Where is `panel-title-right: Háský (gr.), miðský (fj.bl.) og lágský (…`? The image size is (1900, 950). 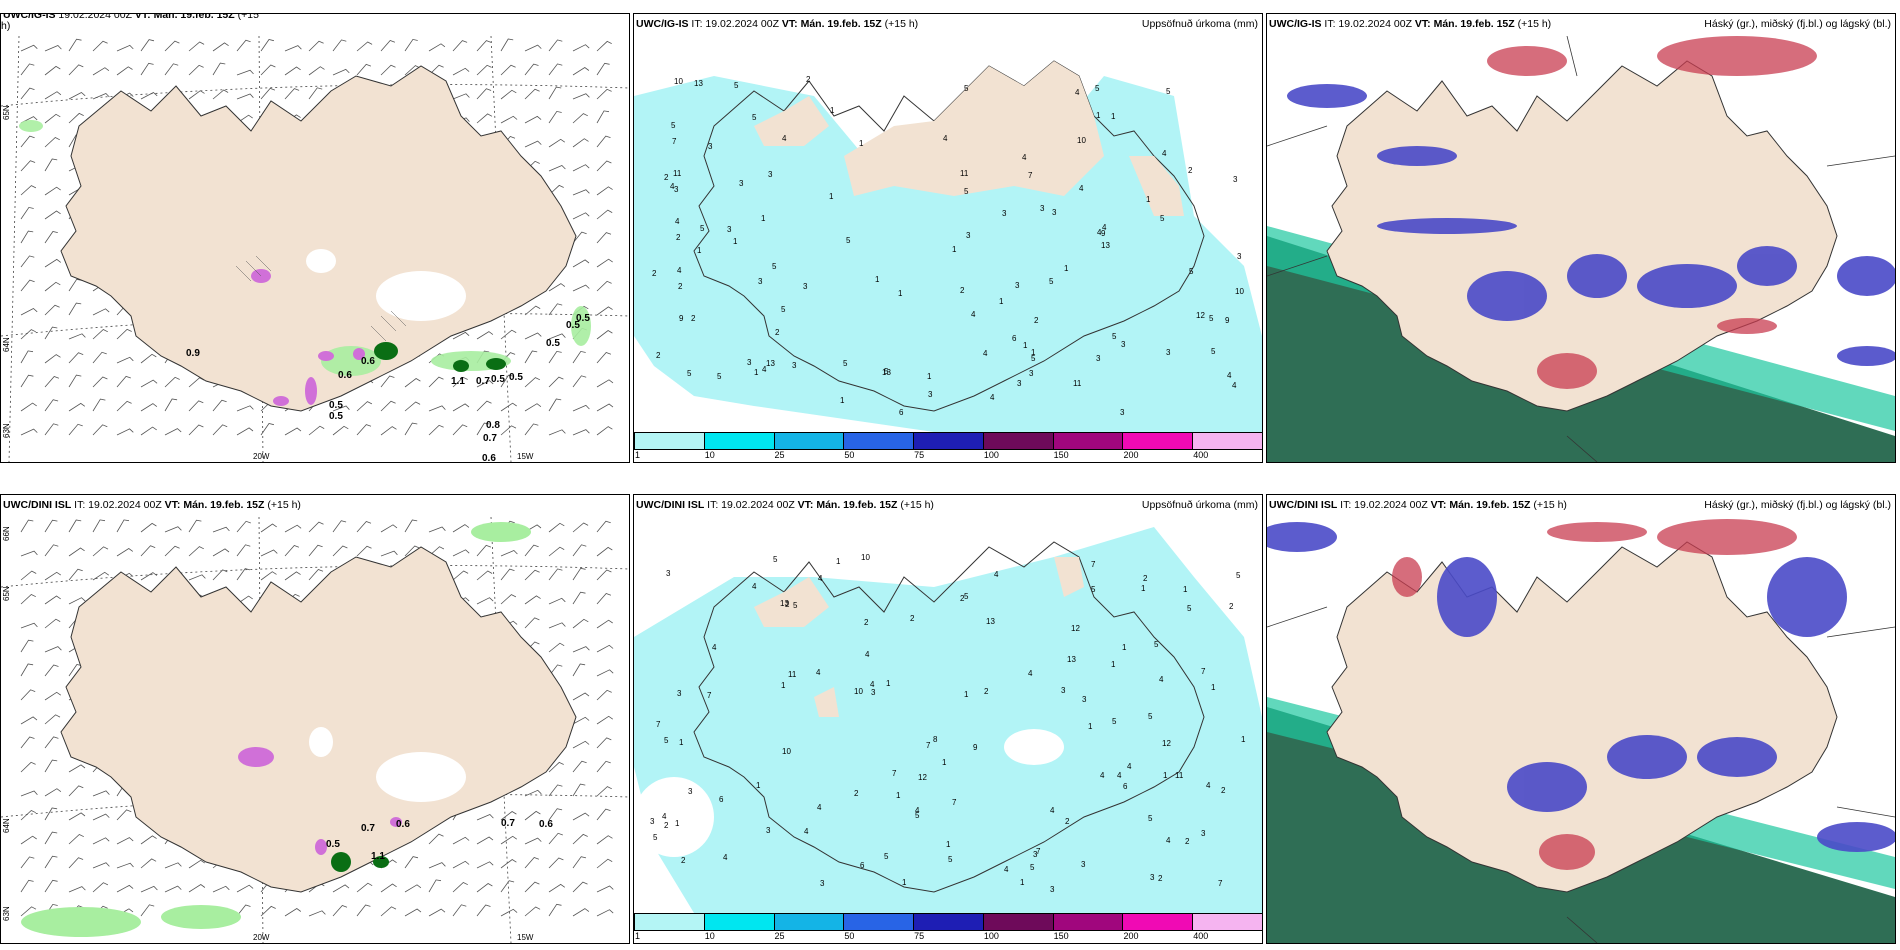
panel-title-right: Háský (gr.), miðský (fj.bl.) og lágský (… is located at coordinates (1797, 505).